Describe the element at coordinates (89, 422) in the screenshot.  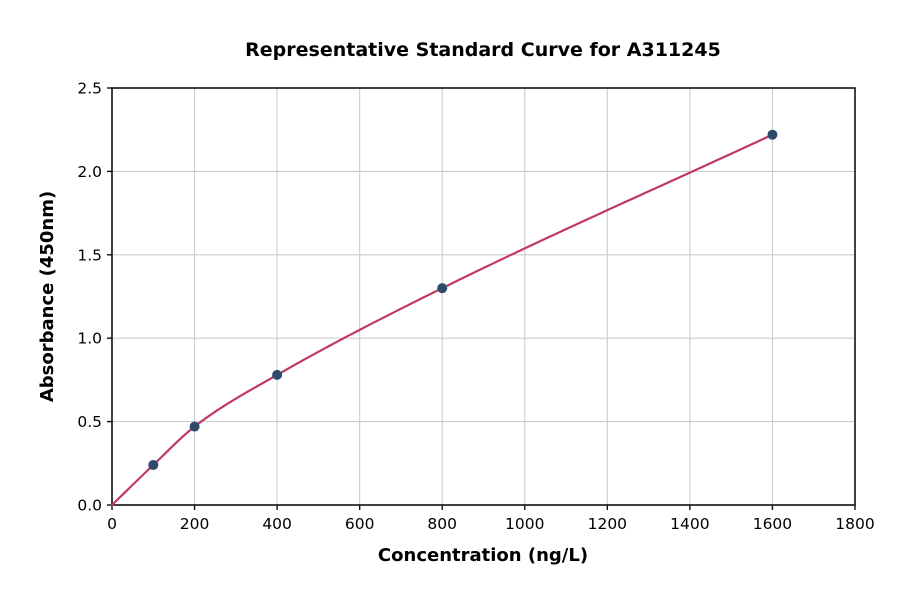
I see `y-tick-label: 0.5` at that location.